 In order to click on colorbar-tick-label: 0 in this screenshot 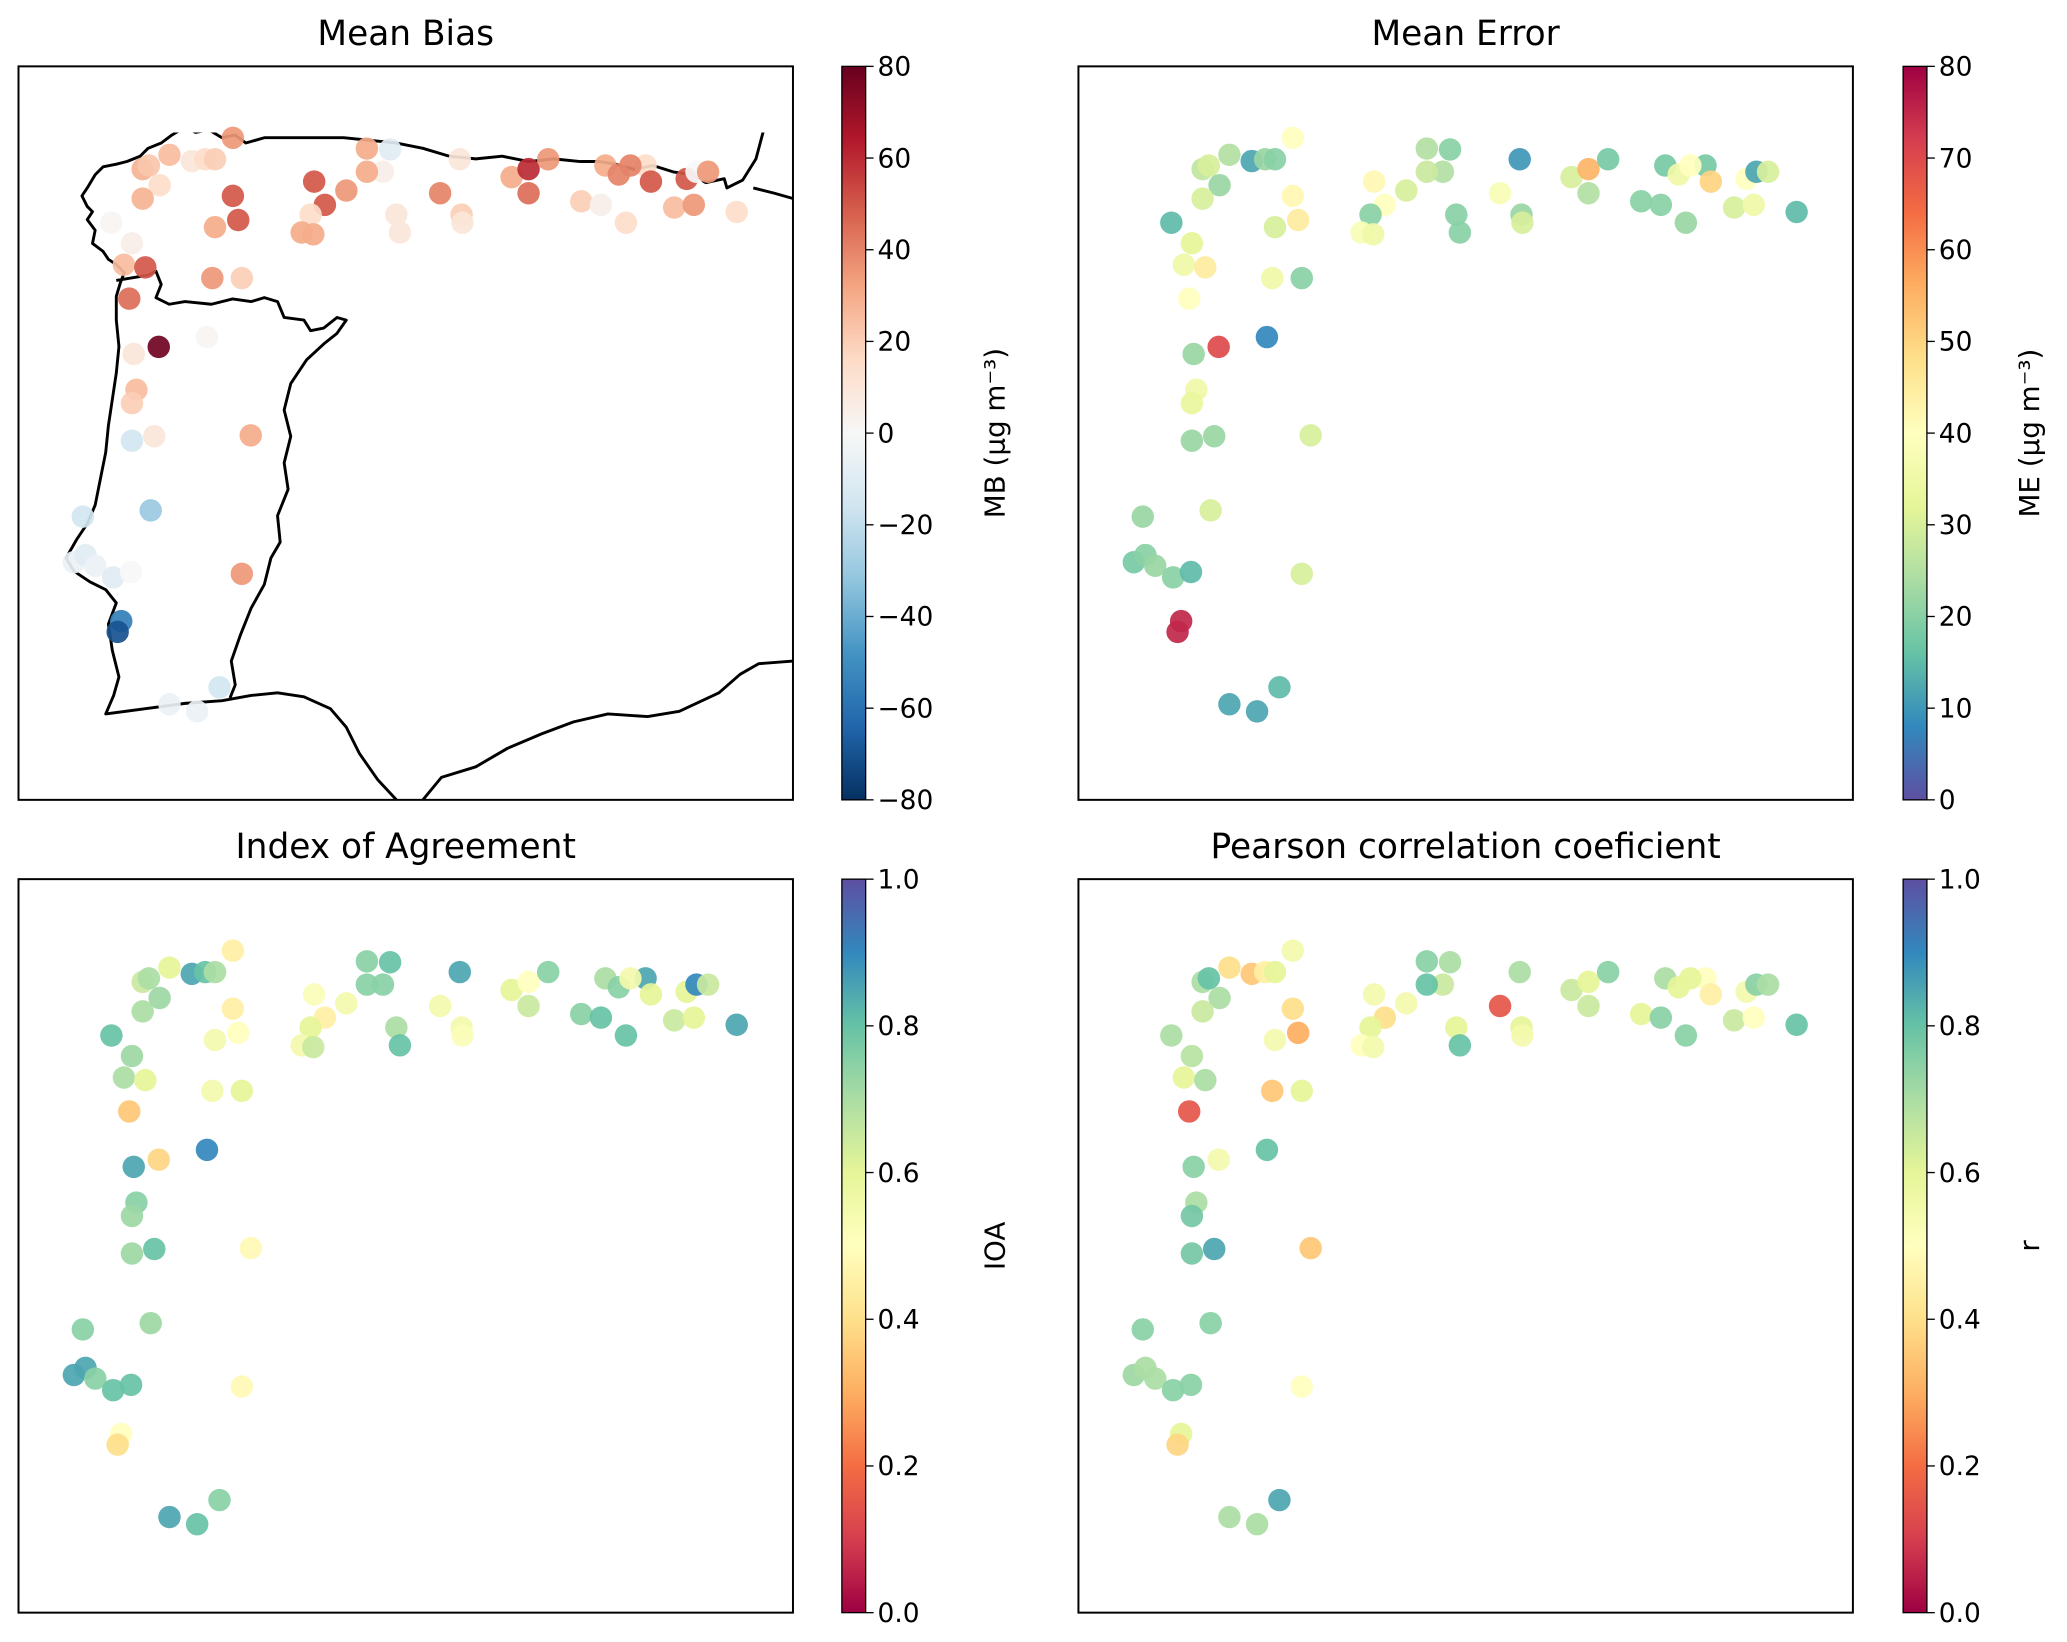, I will do `click(886, 433)`.